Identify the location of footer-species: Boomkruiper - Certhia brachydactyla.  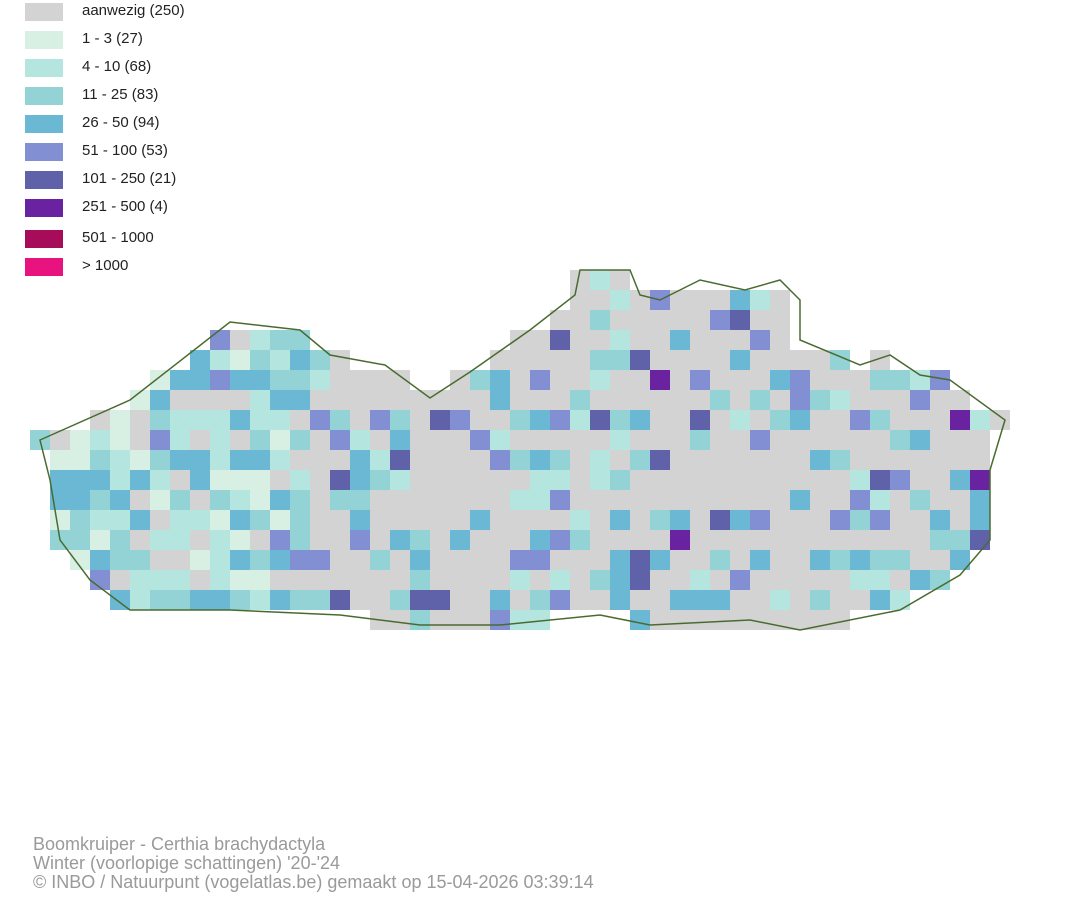
(179, 844).